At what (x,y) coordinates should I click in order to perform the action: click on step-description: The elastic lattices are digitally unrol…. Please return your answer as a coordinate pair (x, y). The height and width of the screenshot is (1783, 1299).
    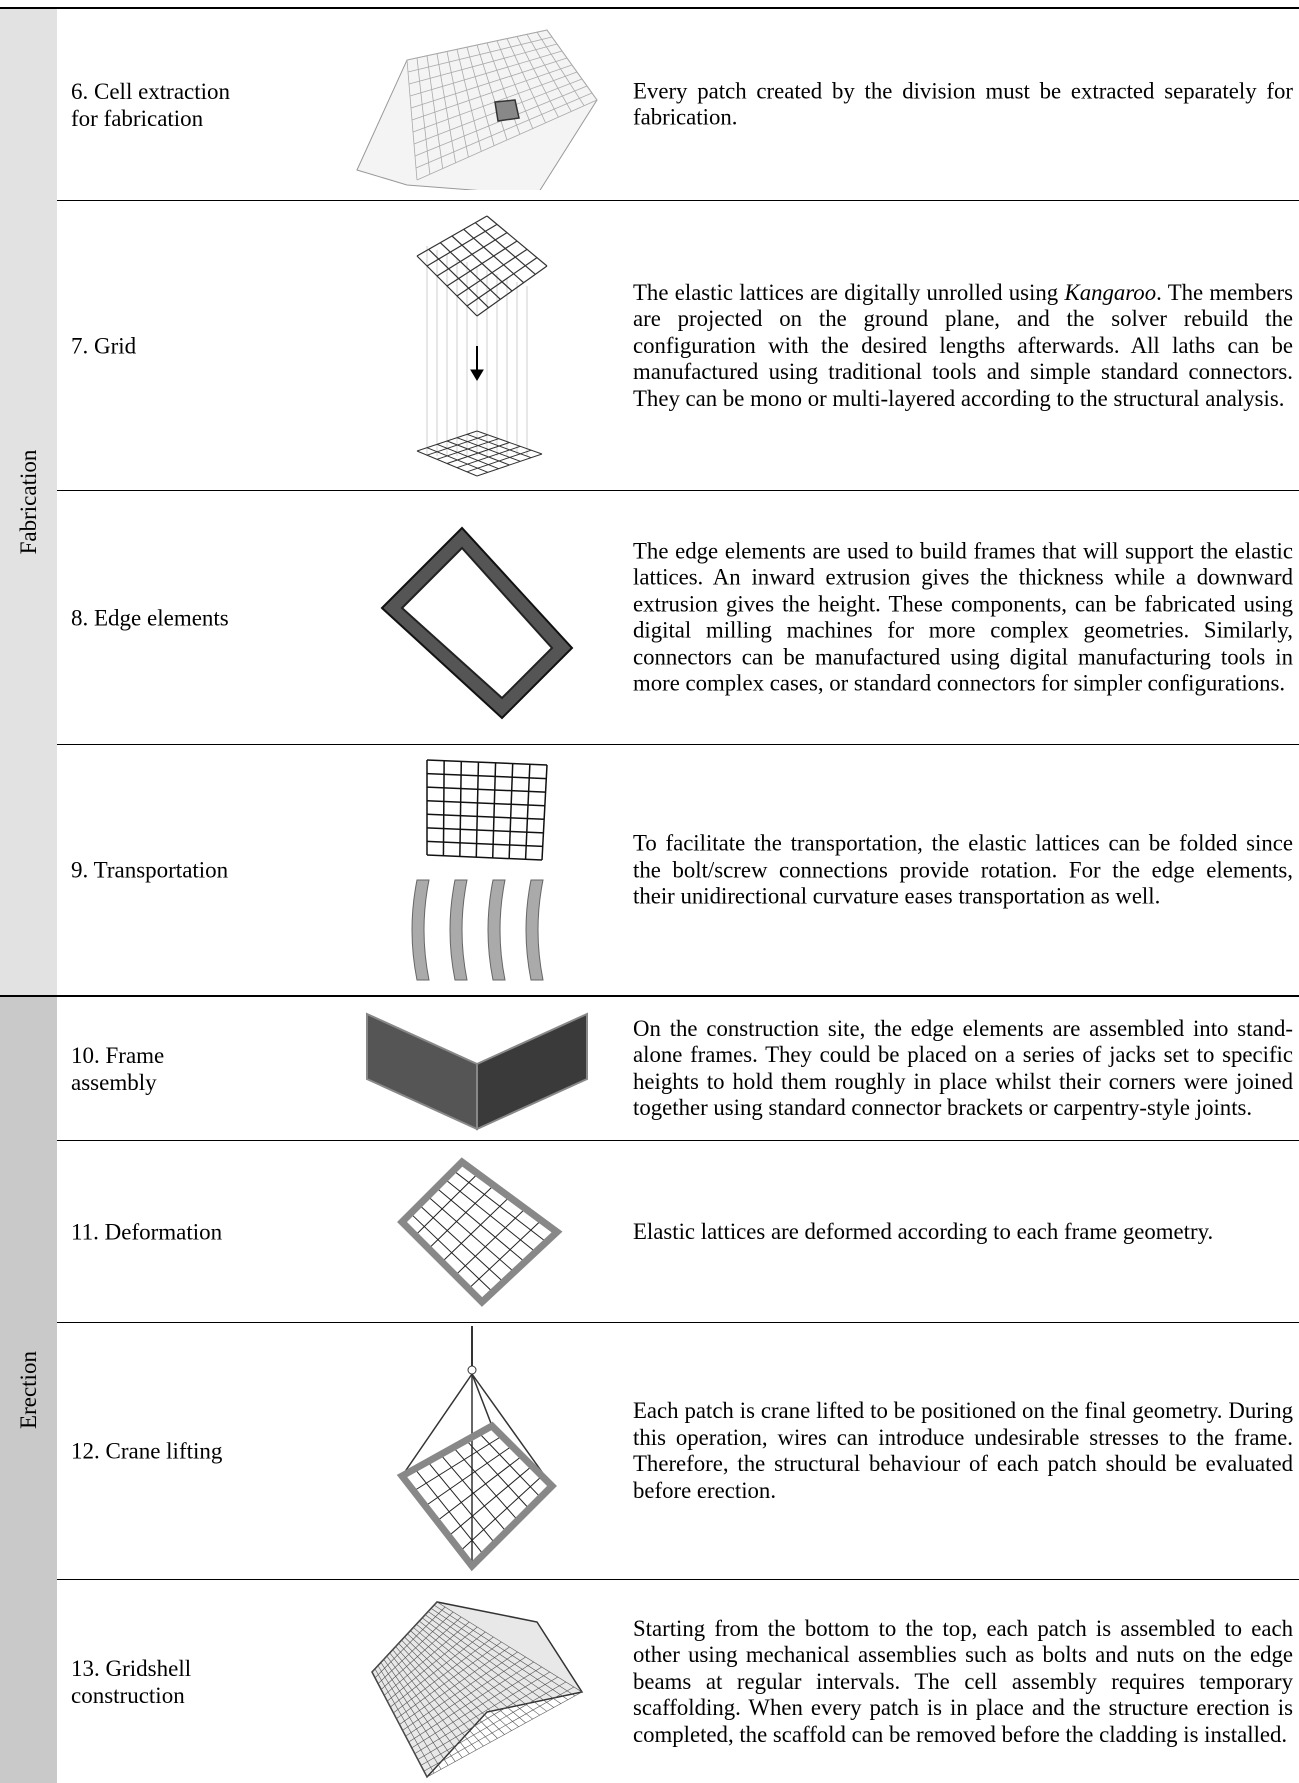
    Looking at the image, I should click on (963, 345).